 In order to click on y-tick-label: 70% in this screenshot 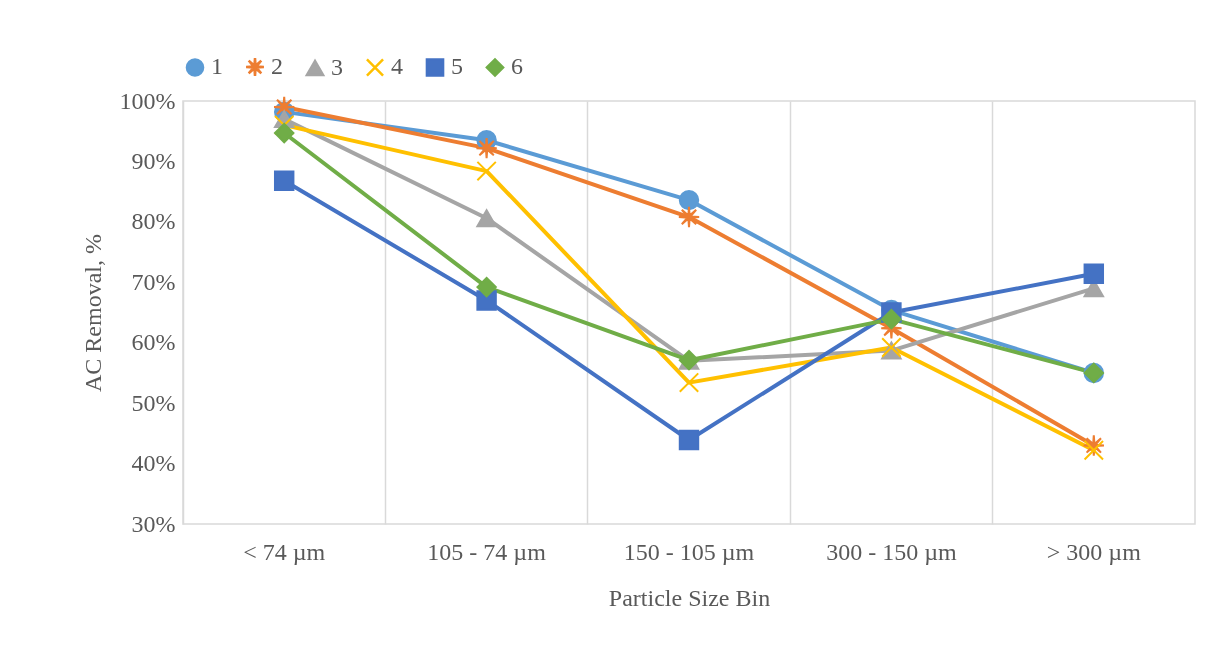, I will do `click(153, 281)`.